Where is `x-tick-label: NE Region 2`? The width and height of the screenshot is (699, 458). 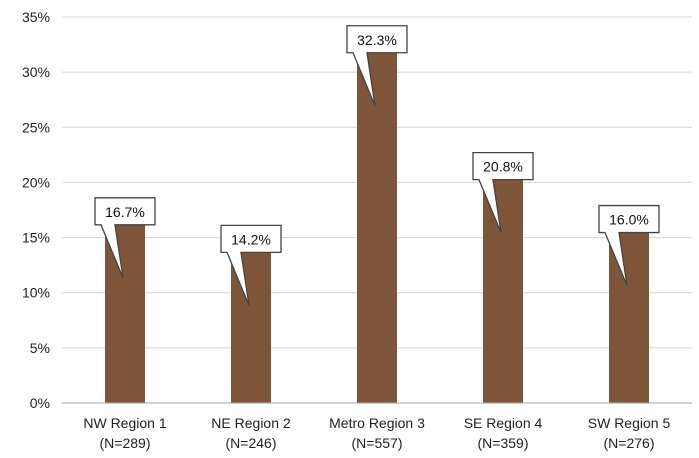 x-tick-label: NE Region 2 is located at coordinates (251, 423).